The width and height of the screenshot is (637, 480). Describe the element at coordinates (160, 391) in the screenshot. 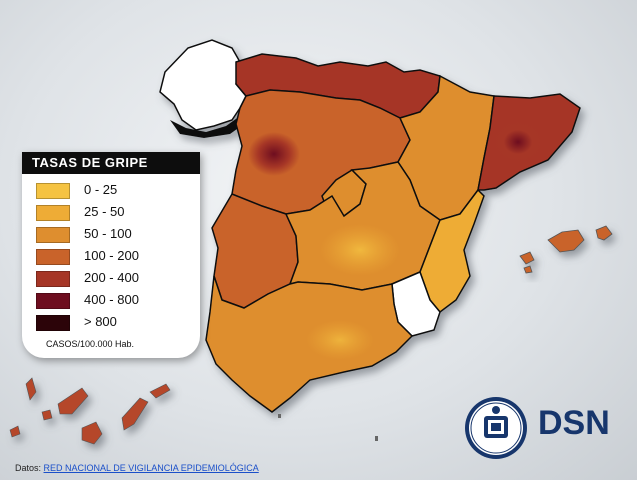

I see `island-lanzarote` at that location.